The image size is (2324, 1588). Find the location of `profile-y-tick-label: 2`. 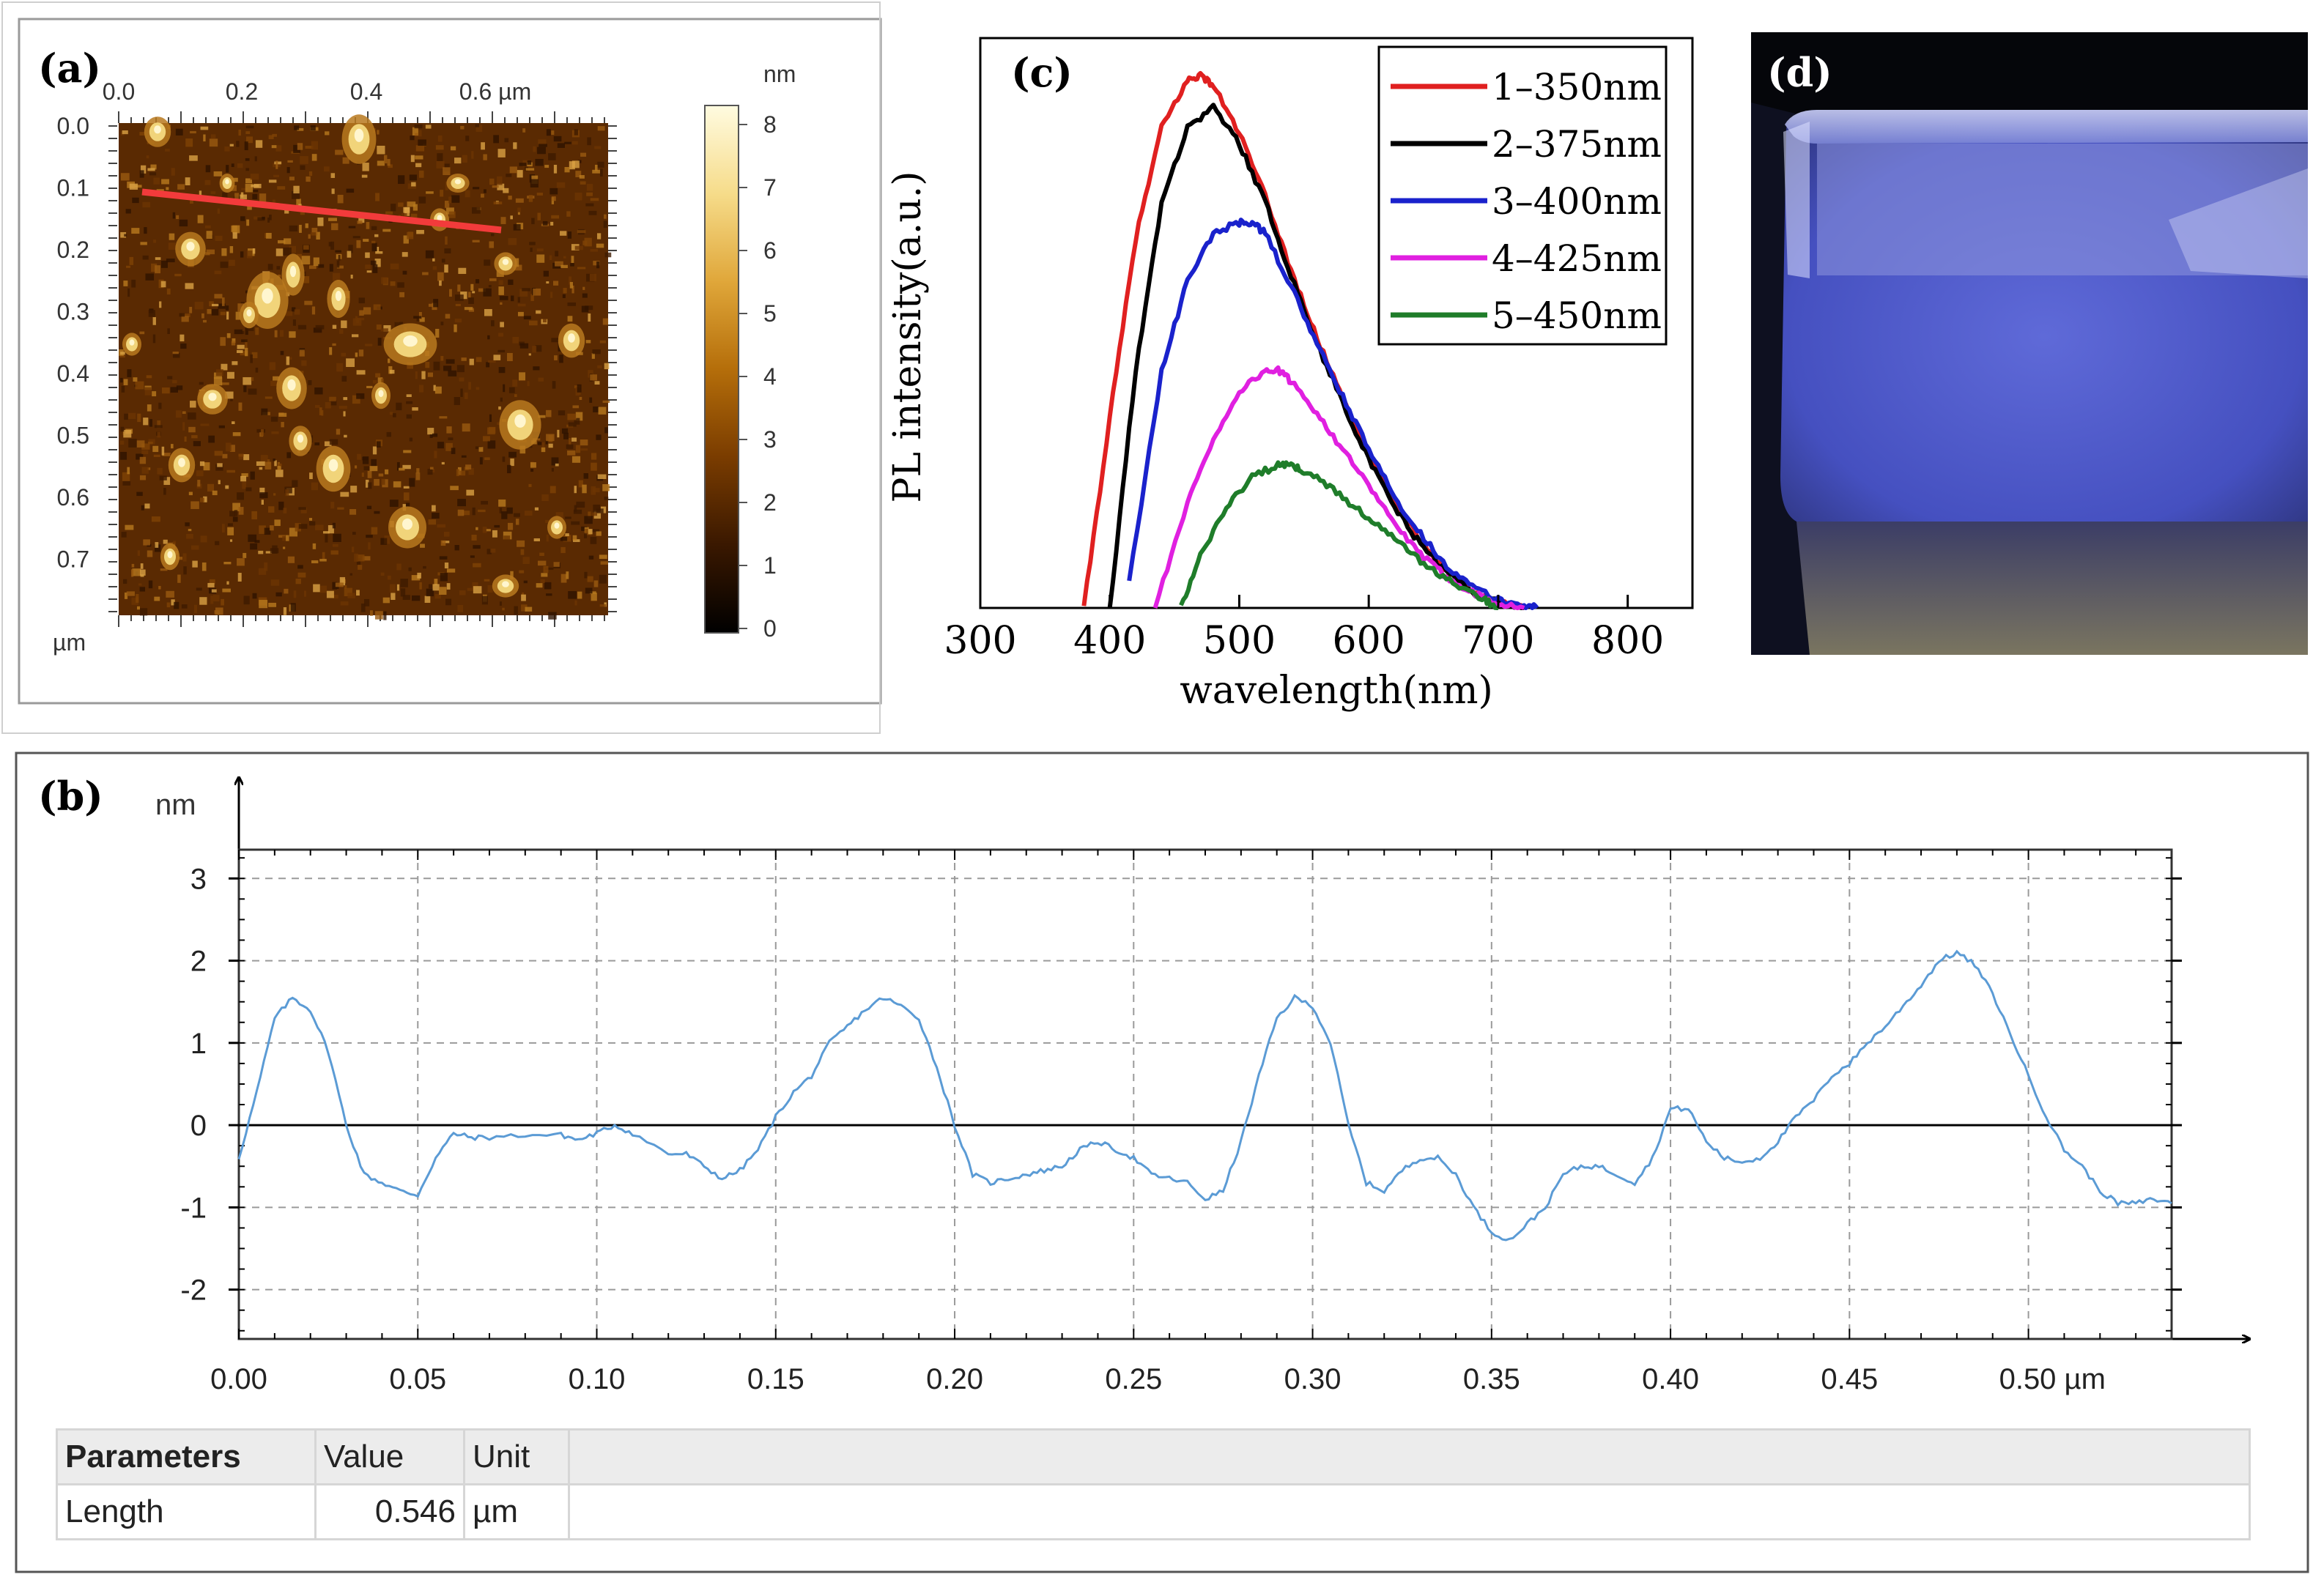

profile-y-tick-label: 2 is located at coordinates (198, 962).